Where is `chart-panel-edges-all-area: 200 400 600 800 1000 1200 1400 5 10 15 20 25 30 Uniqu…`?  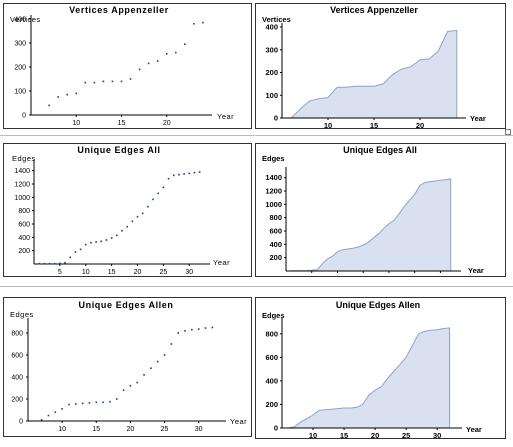 chart-panel-edges-all-area: 200 400 600 800 1000 1200 1400 5 10 15 20 25 30 Uniqu… is located at coordinates (380, 210).